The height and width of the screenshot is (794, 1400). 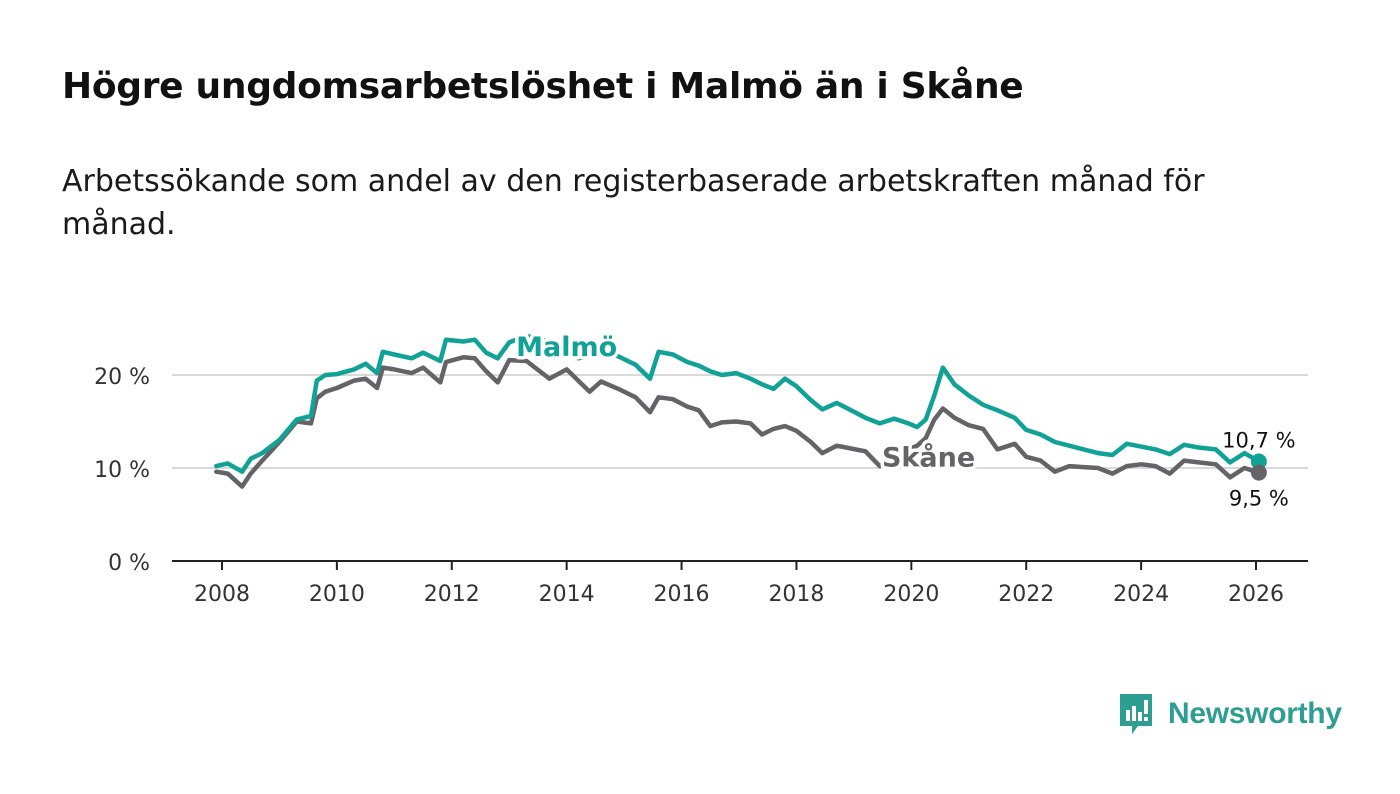 I want to click on series-line-malm, so click(x=738, y=403).